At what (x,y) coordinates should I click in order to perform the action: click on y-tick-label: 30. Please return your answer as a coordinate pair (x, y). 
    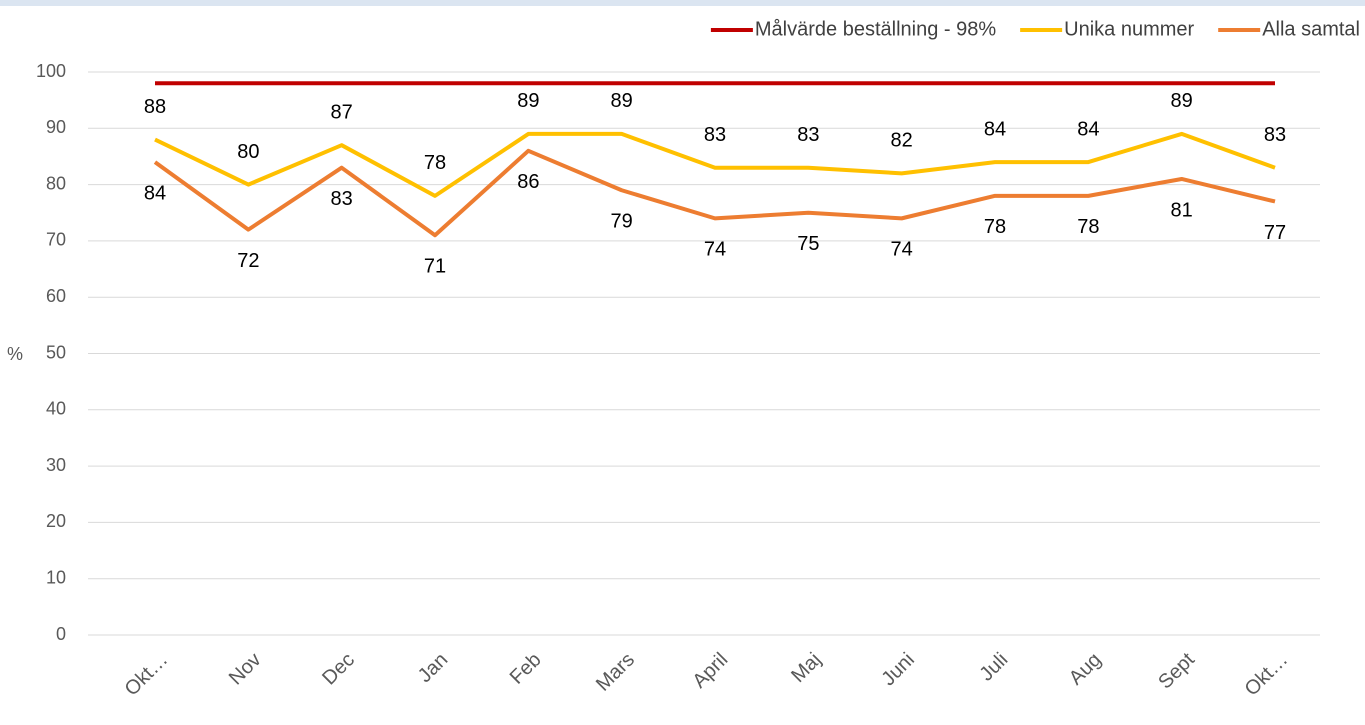
    Looking at the image, I should click on (56, 465).